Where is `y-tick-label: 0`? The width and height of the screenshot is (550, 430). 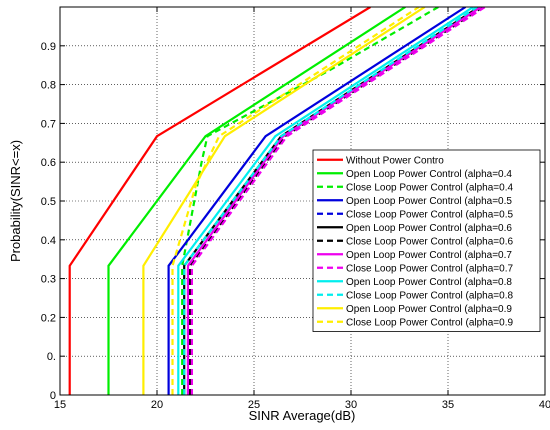
y-tick-label: 0 is located at coordinates (53, 396).